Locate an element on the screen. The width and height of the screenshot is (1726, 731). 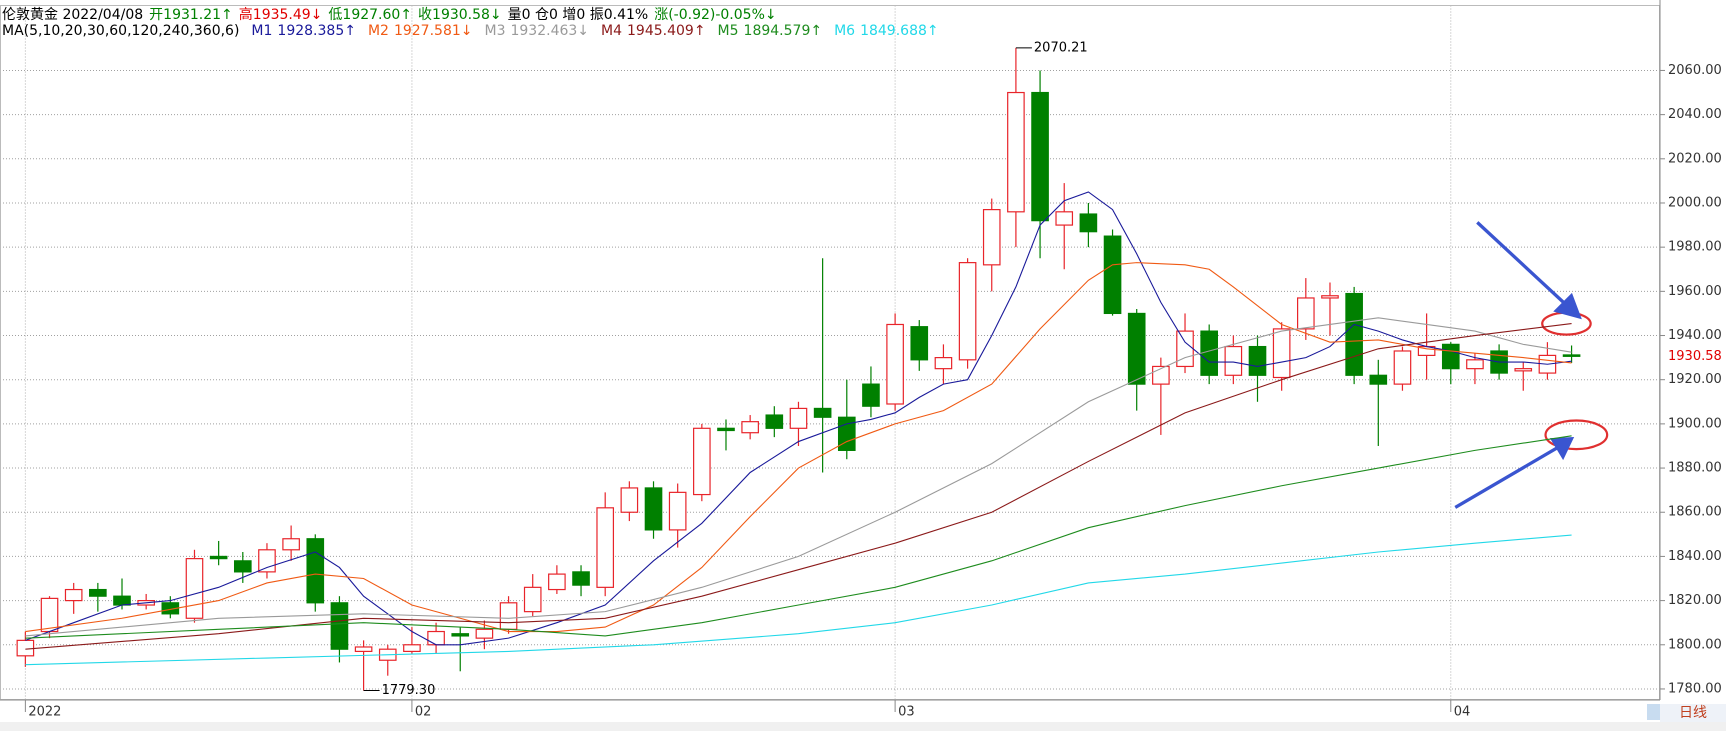
x-tick-label: 02 is located at coordinates (423, 712).